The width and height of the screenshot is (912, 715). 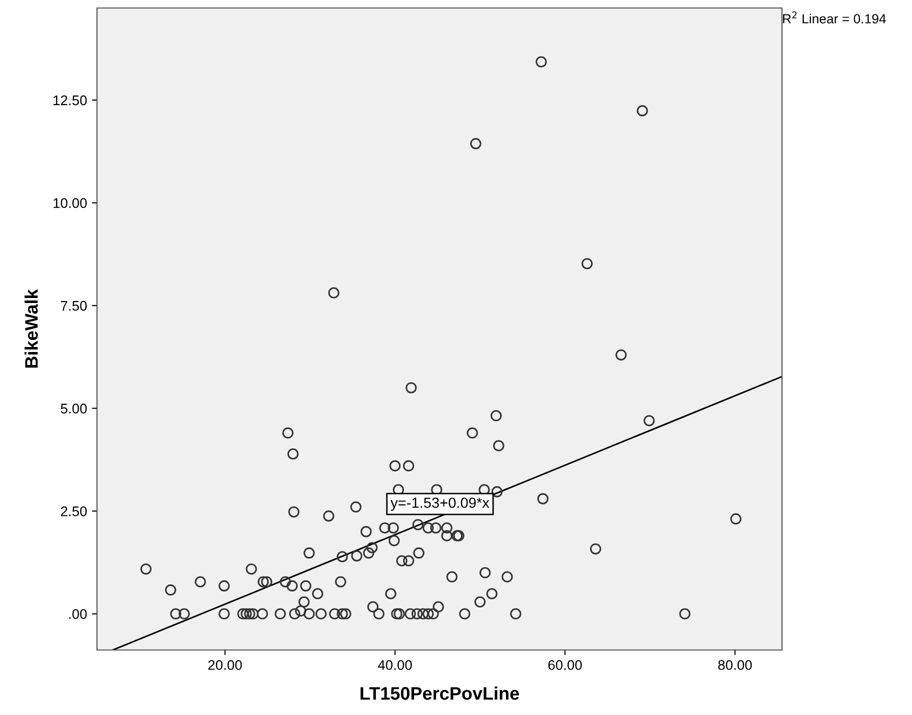 I want to click on x-tick-label: 40.00, so click(x=395, y=665).